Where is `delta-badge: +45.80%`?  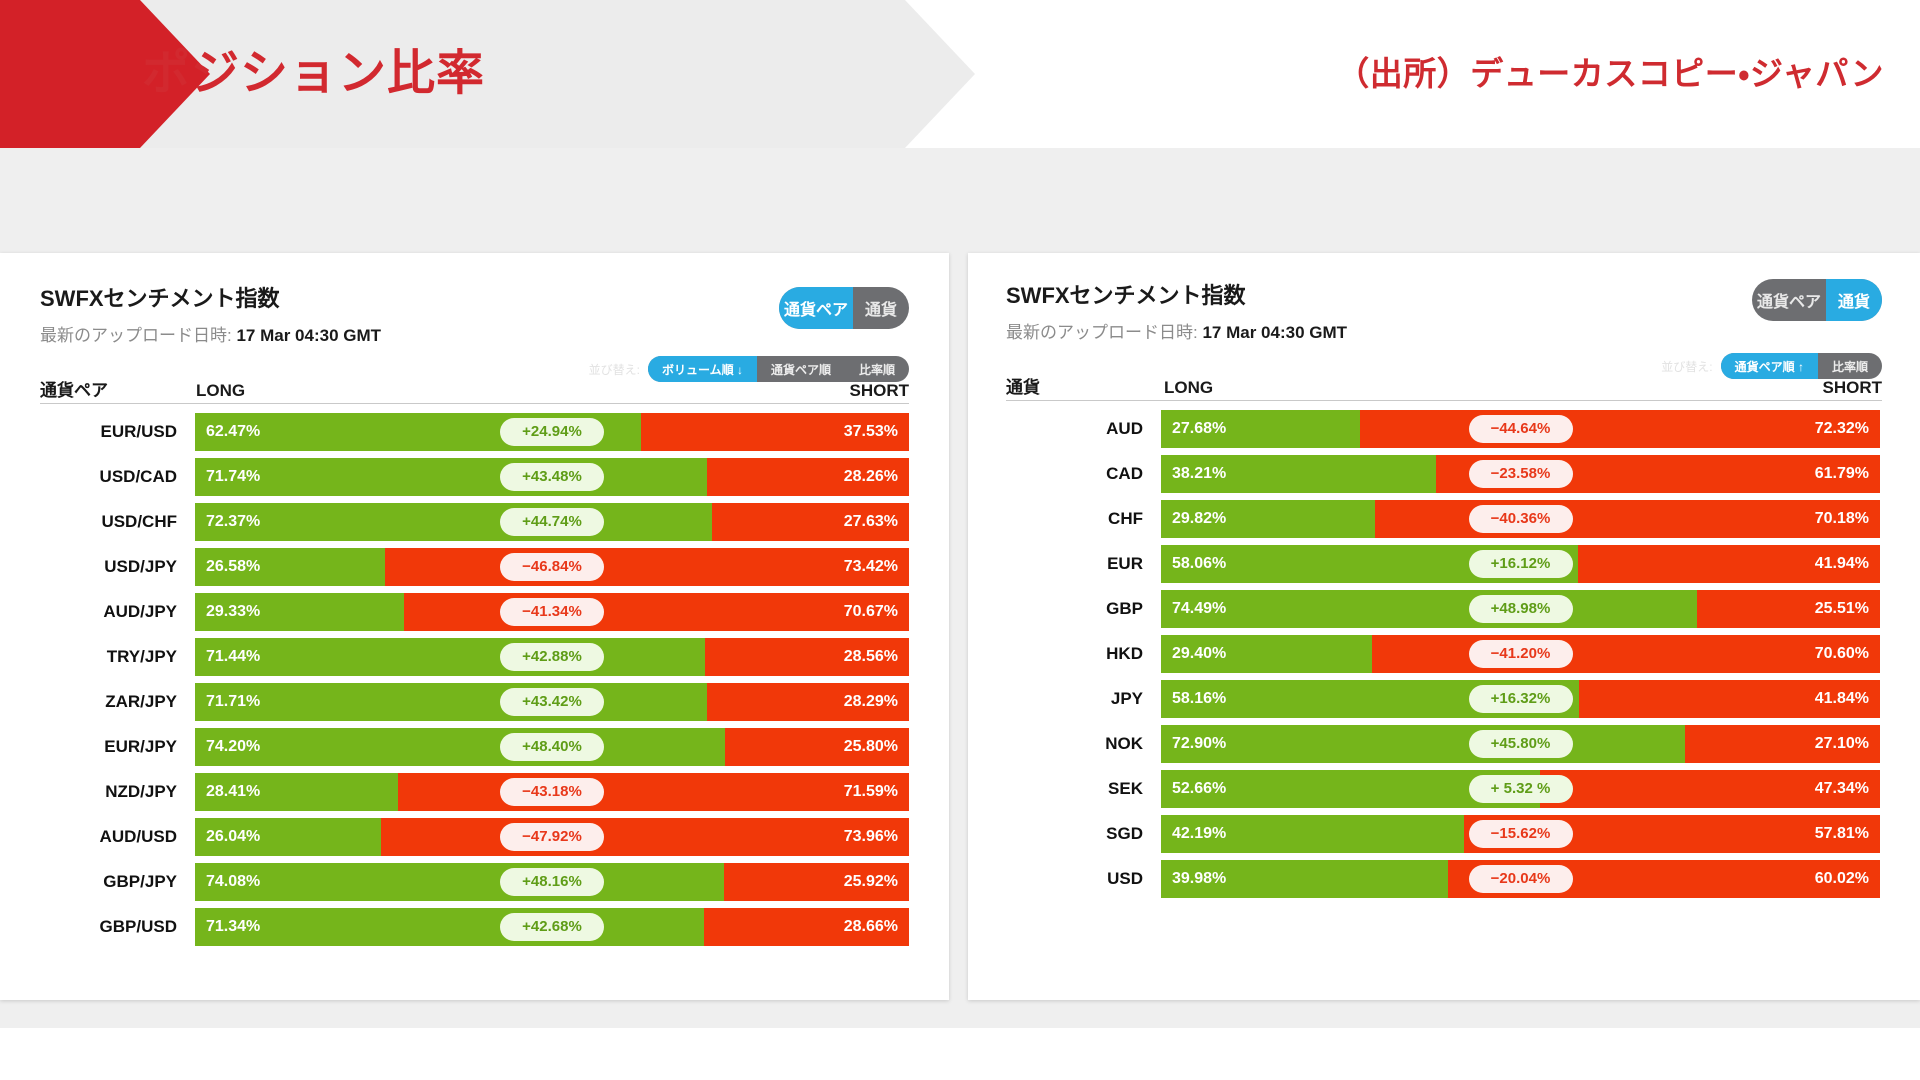
delta-badge: +45.80% is located at coordinates (1520, 743).